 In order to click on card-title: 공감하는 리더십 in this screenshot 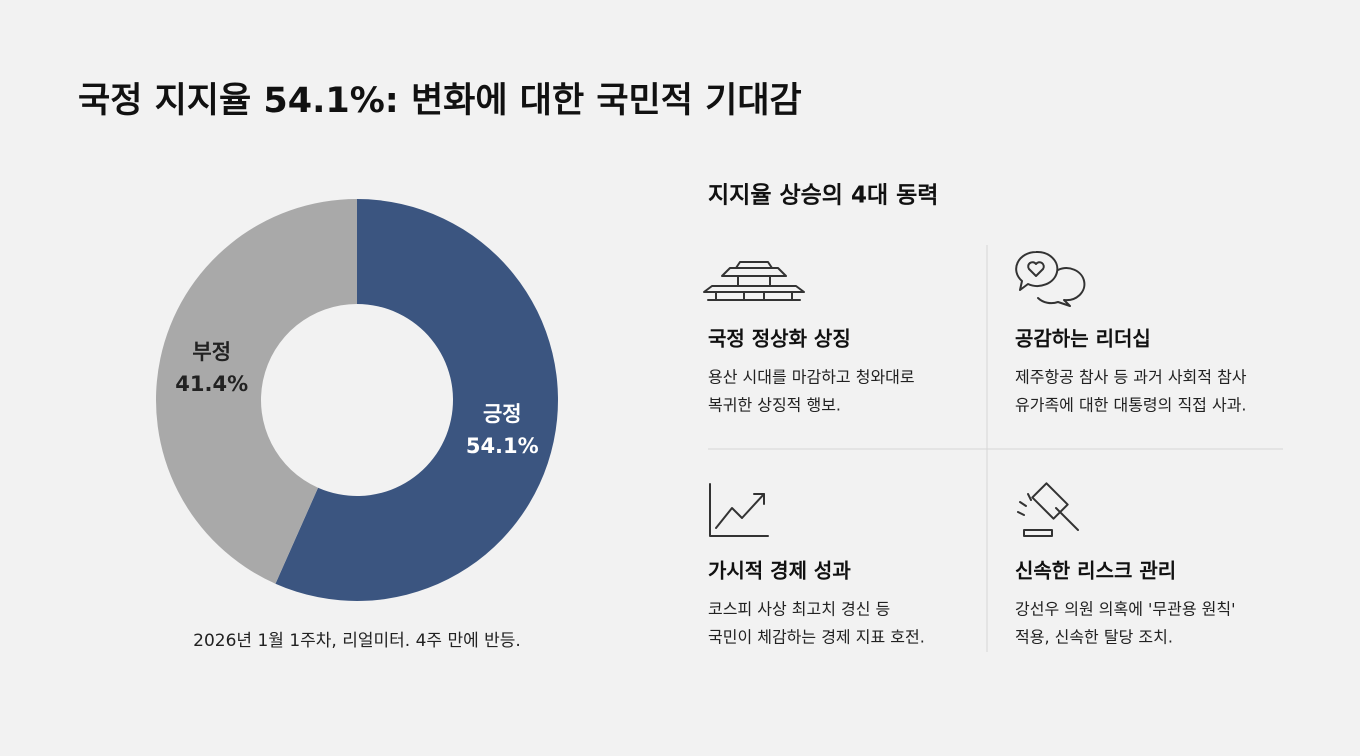, I will do `click(1083, 339)`.